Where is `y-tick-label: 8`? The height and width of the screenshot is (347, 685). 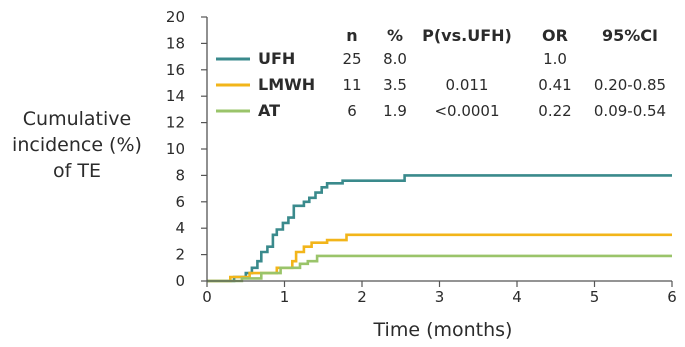
y-tick-label: 8 is located at coordinates (180, 175).